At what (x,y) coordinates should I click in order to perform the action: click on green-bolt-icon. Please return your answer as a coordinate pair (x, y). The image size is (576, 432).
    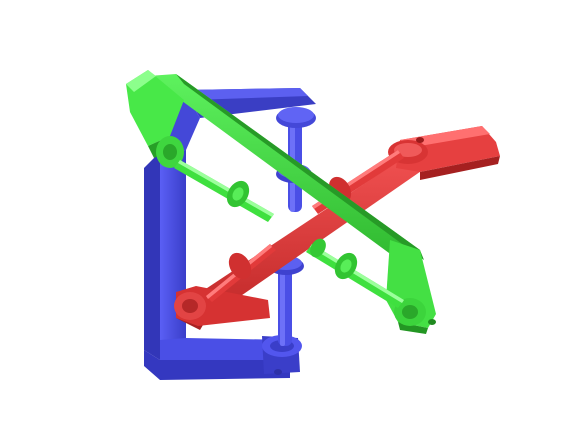
    Looking at the image, I should click on (432, 322).